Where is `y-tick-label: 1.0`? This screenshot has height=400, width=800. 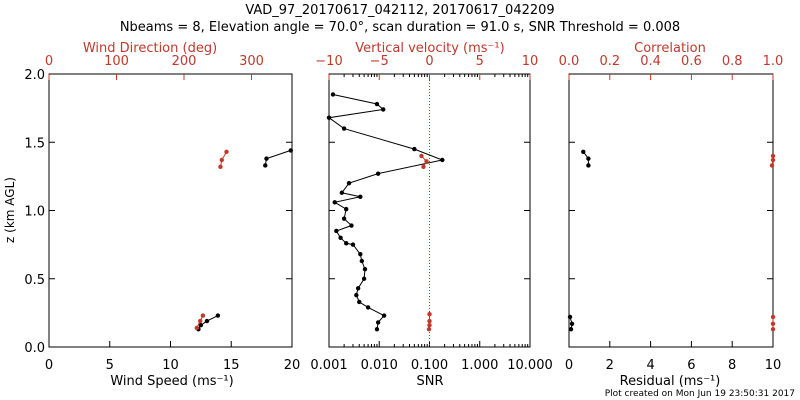 y-tick-label: 1.0 is located at coordinates (34, 212).